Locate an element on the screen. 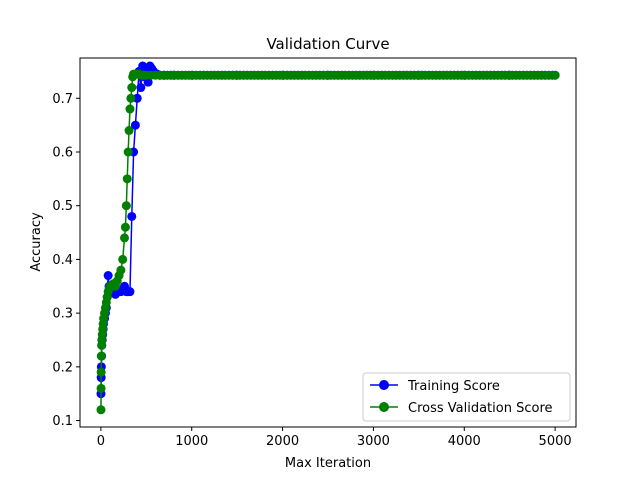 The height and width of the screenshot is (484, 640). legend: Training Score Cross Validation Score is located at coordinates (466, 397).